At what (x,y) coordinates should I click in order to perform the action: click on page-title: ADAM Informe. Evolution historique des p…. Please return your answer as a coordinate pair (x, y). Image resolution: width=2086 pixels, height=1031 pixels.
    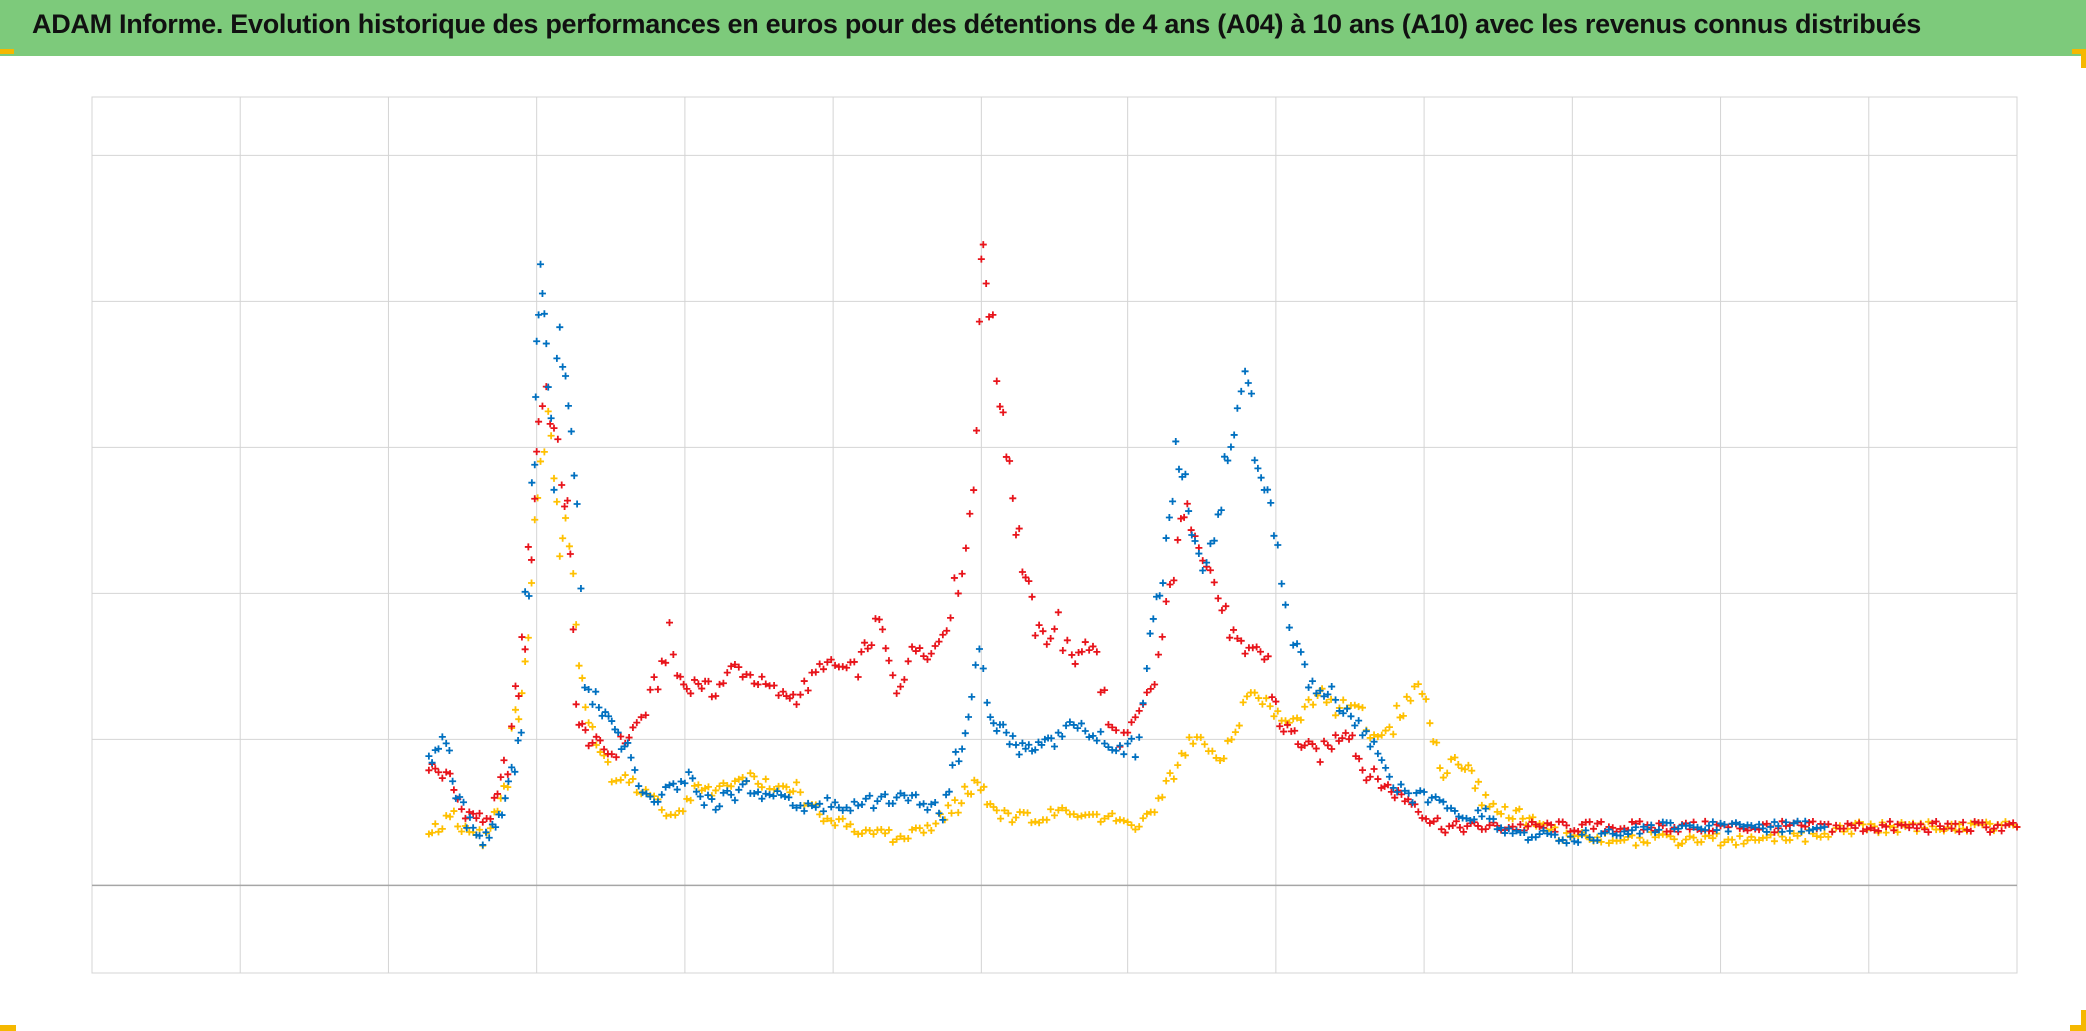
    Looking at the image, I should click on (977, 24).